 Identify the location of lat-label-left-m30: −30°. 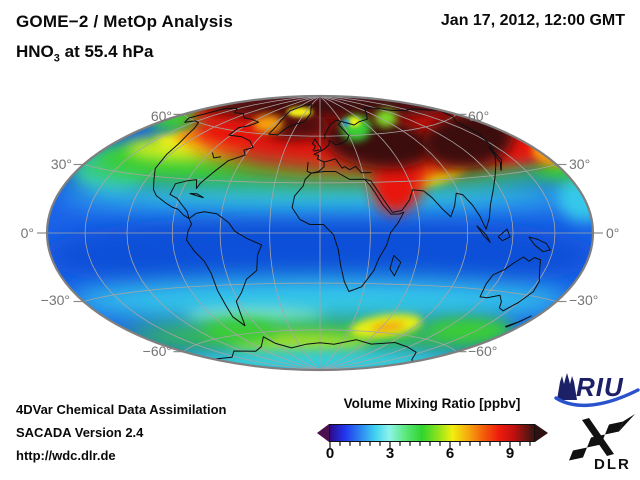
(55, 300).